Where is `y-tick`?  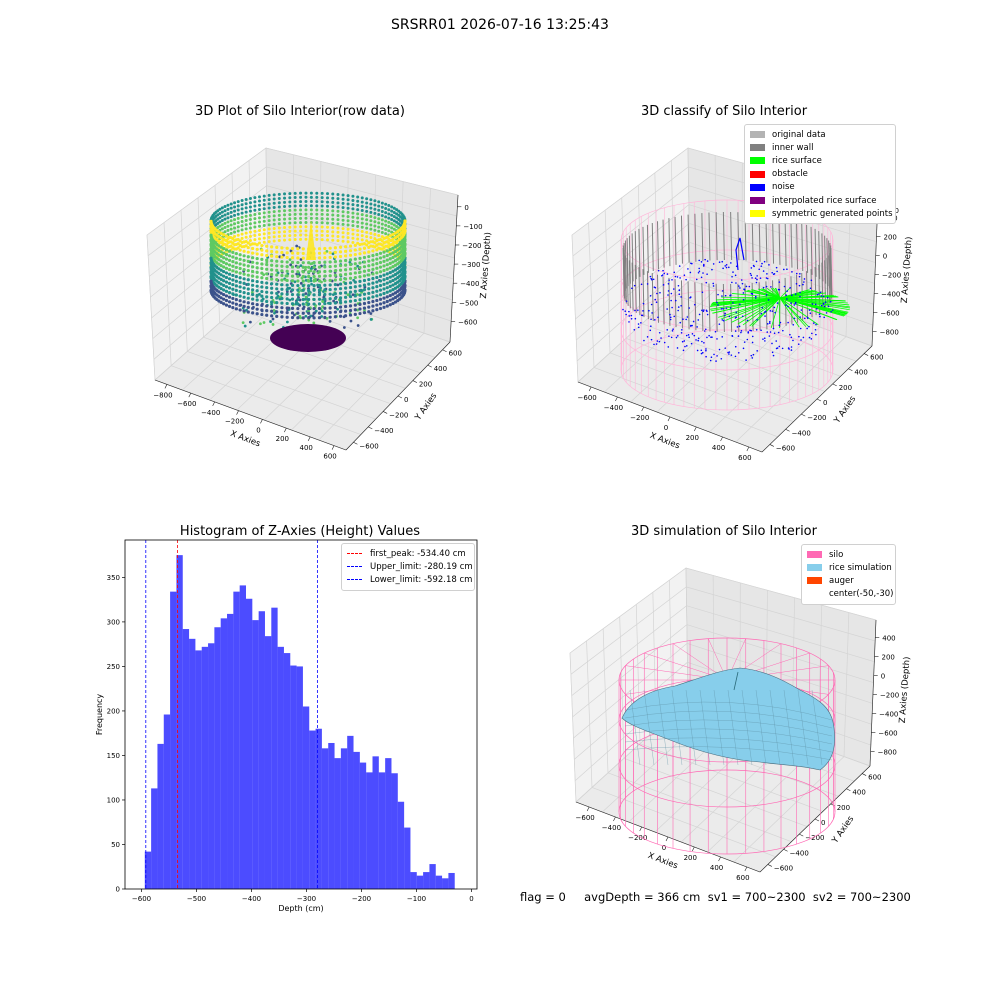
y-tick is located at coordinates (866, 354).